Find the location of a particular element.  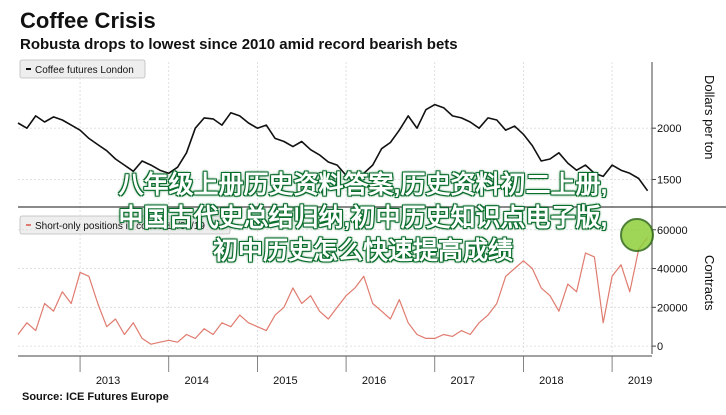

x-tick-label: 2014 is located at coordinates (196, 381).